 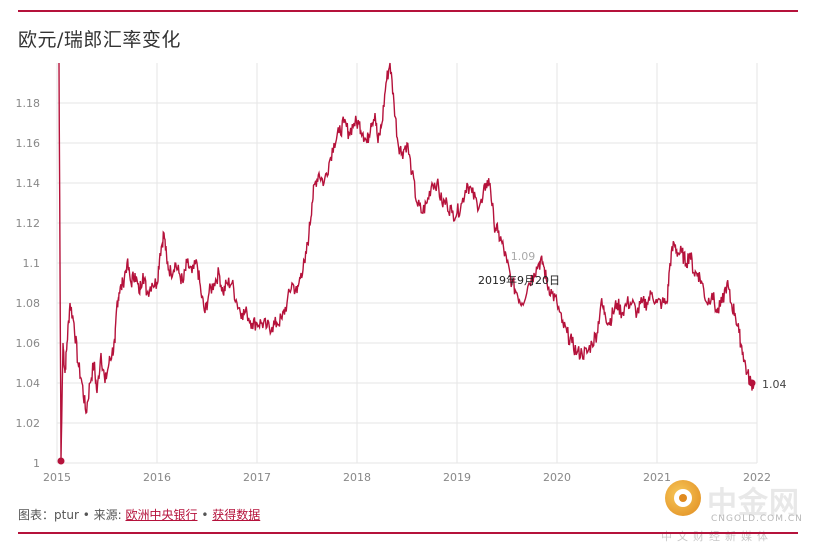 I want to click on y-tick-label: 1.16, so click(x=28, y=143).